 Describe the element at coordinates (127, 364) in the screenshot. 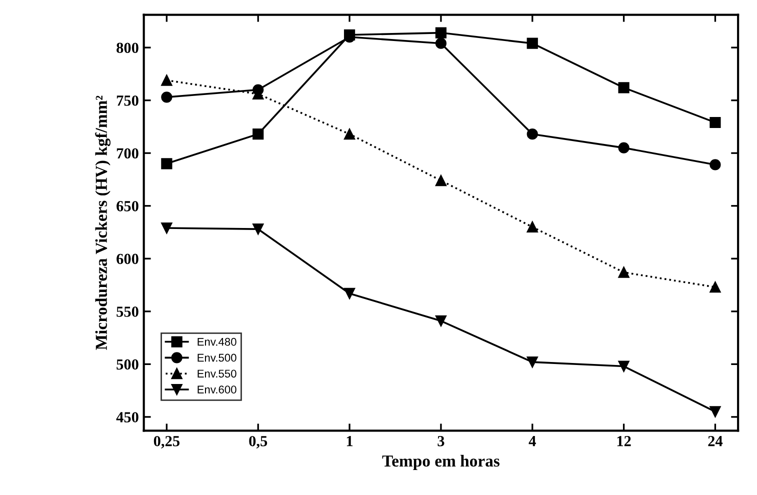

I see `y-tick-label: 500` at that location.